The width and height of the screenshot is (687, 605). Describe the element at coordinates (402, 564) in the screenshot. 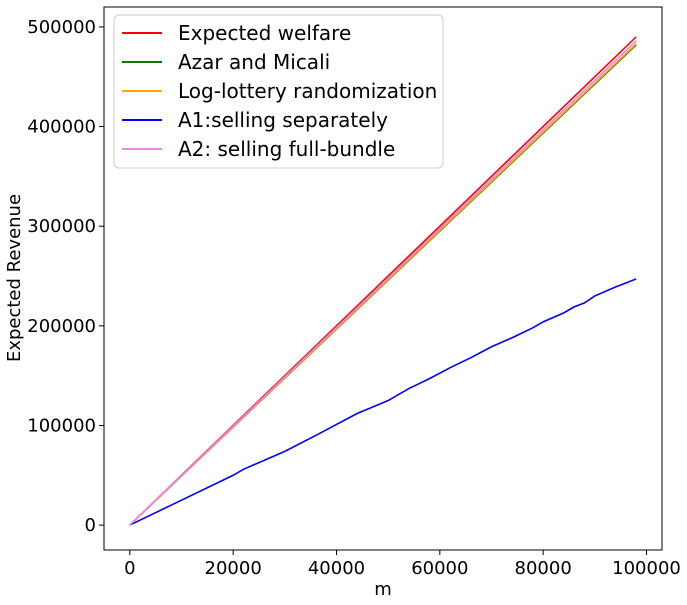

I see `x-axis-ticks: 0 20000 40000 60000 80000 100000` at that location.